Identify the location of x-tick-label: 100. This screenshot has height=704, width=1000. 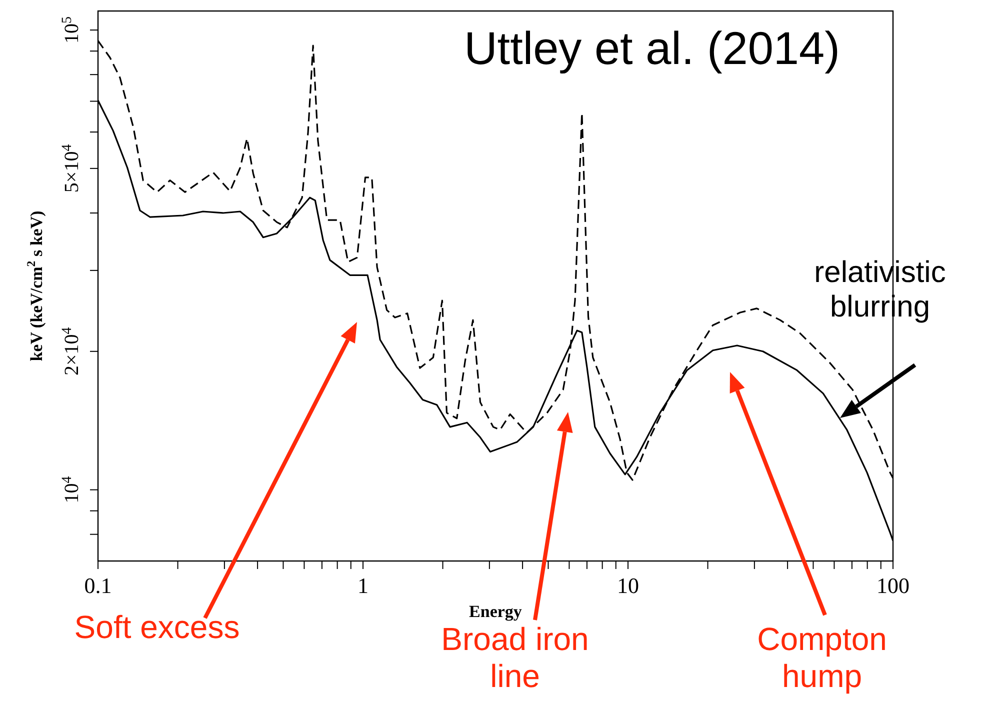
(893, 585).